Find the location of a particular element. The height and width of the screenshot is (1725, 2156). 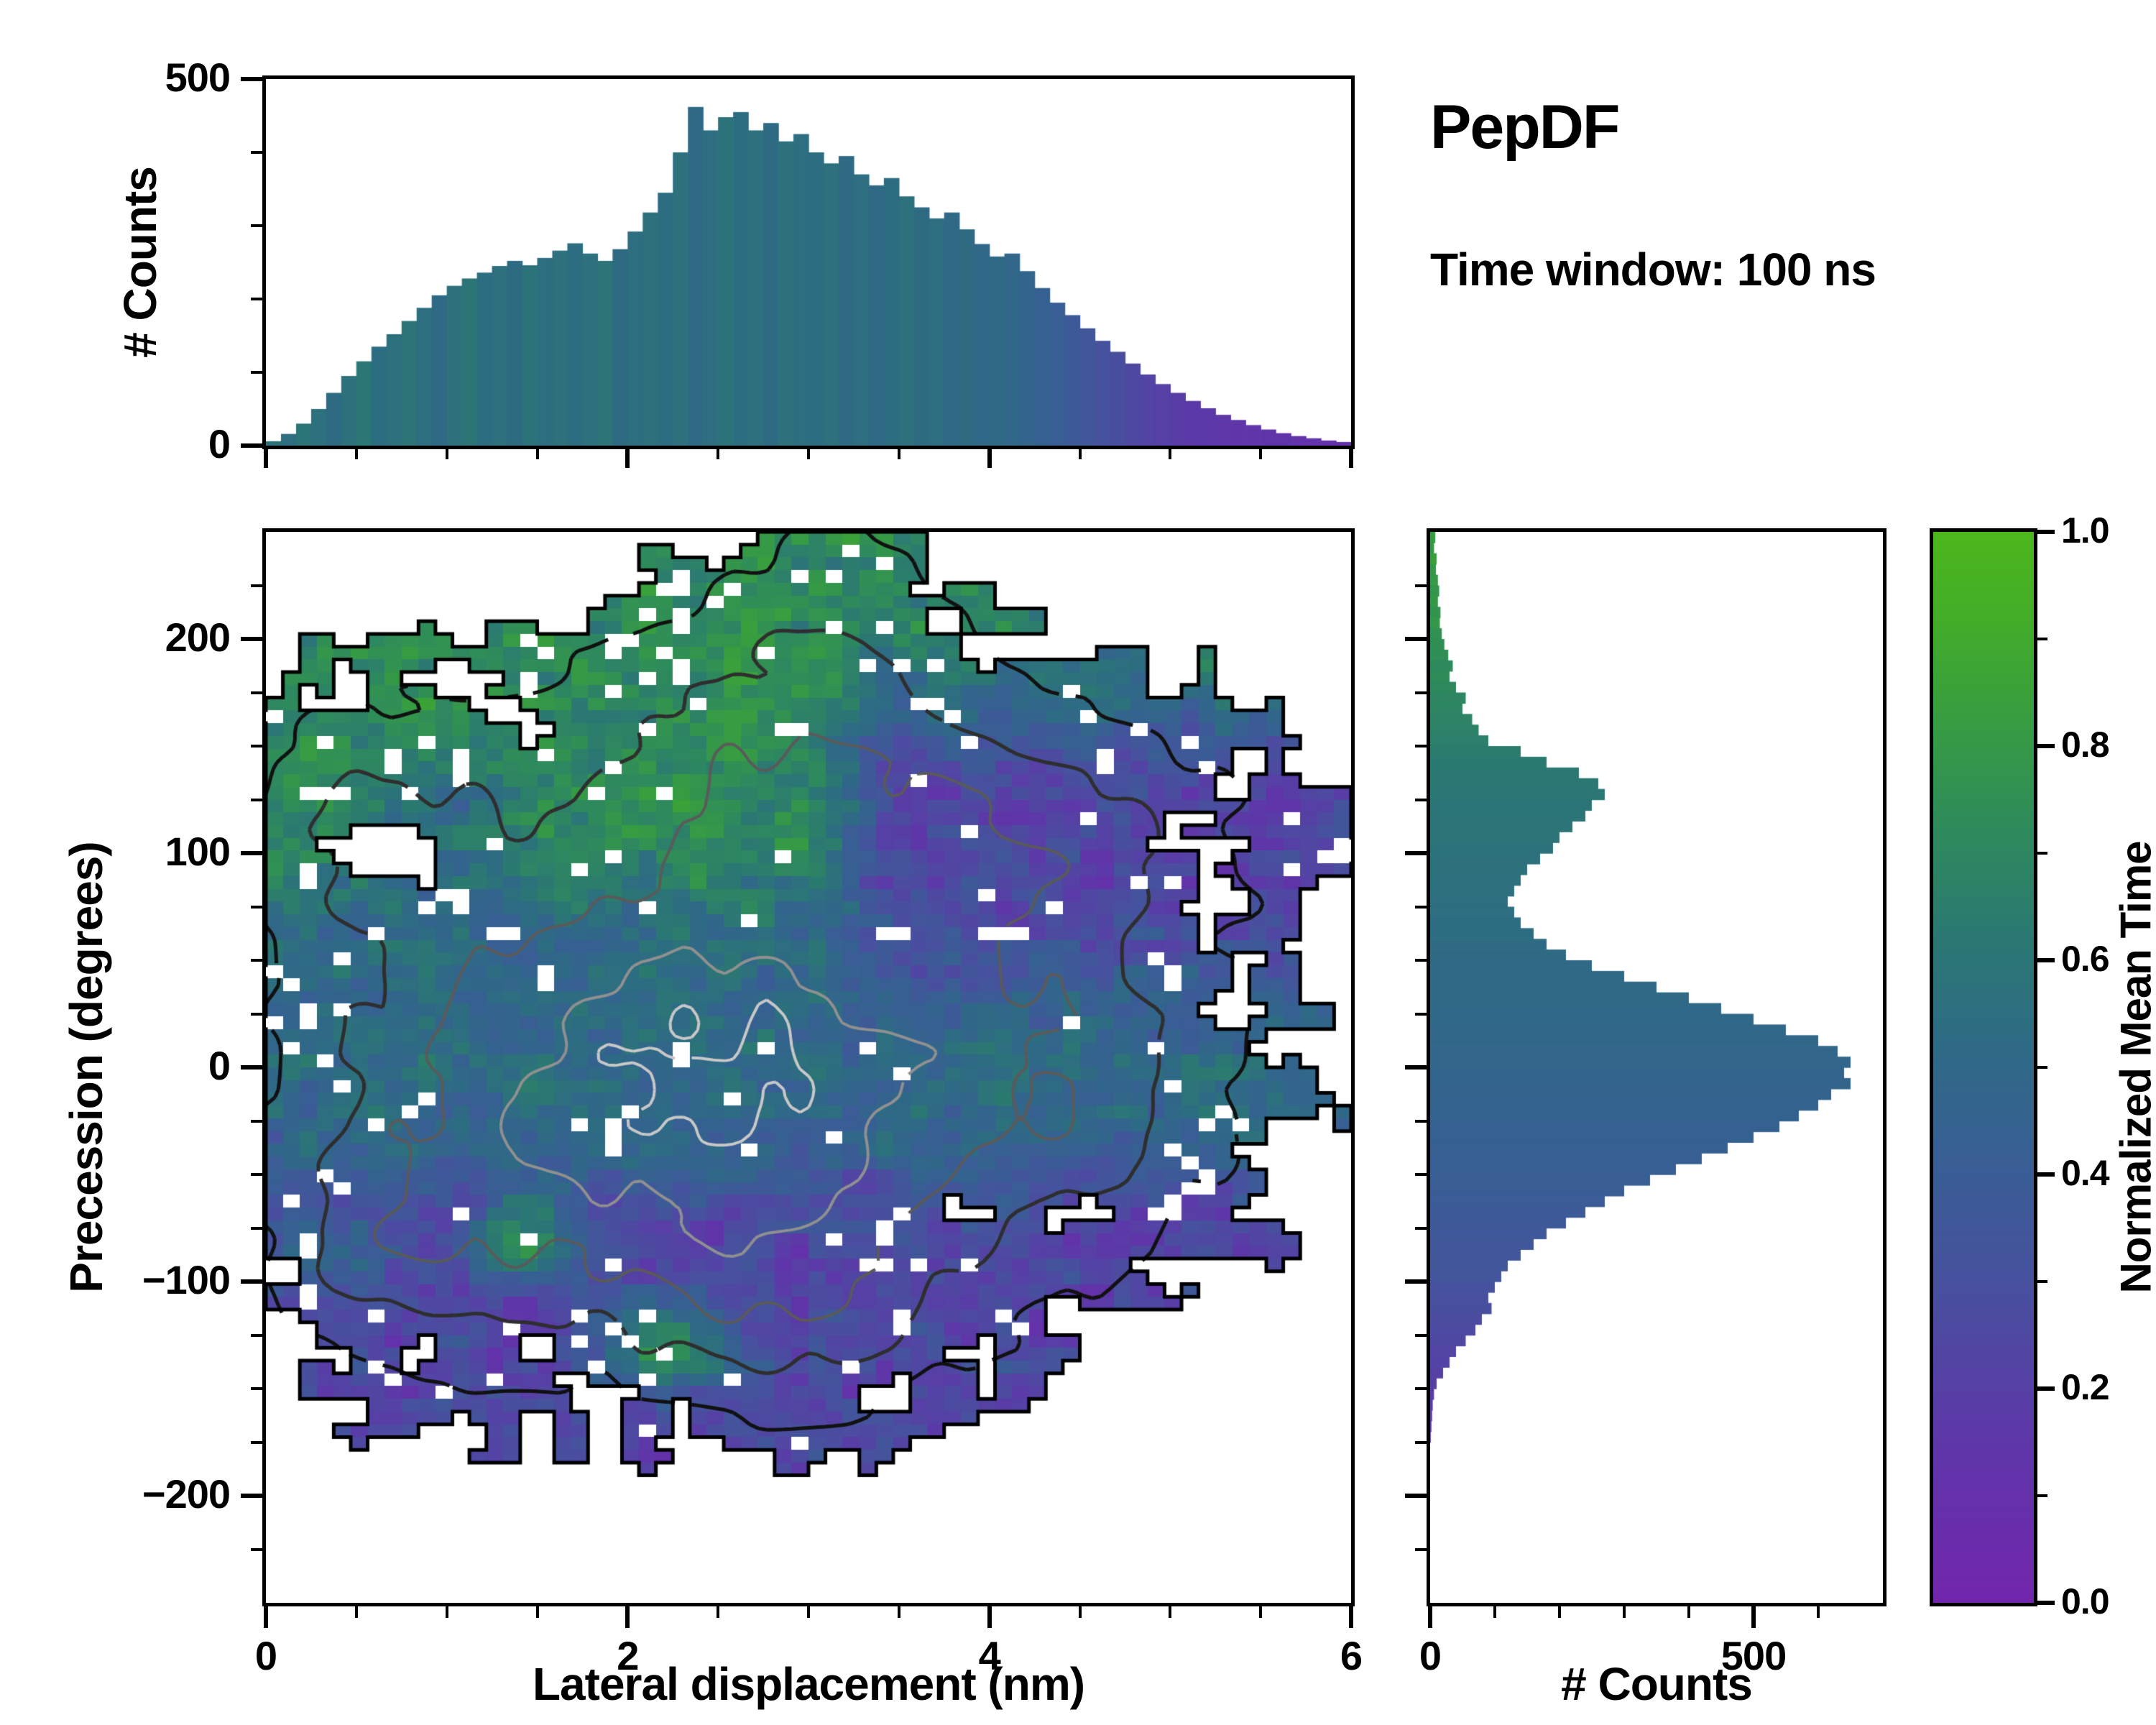

top-histogram-canvas is located at coordinates (808, 262).